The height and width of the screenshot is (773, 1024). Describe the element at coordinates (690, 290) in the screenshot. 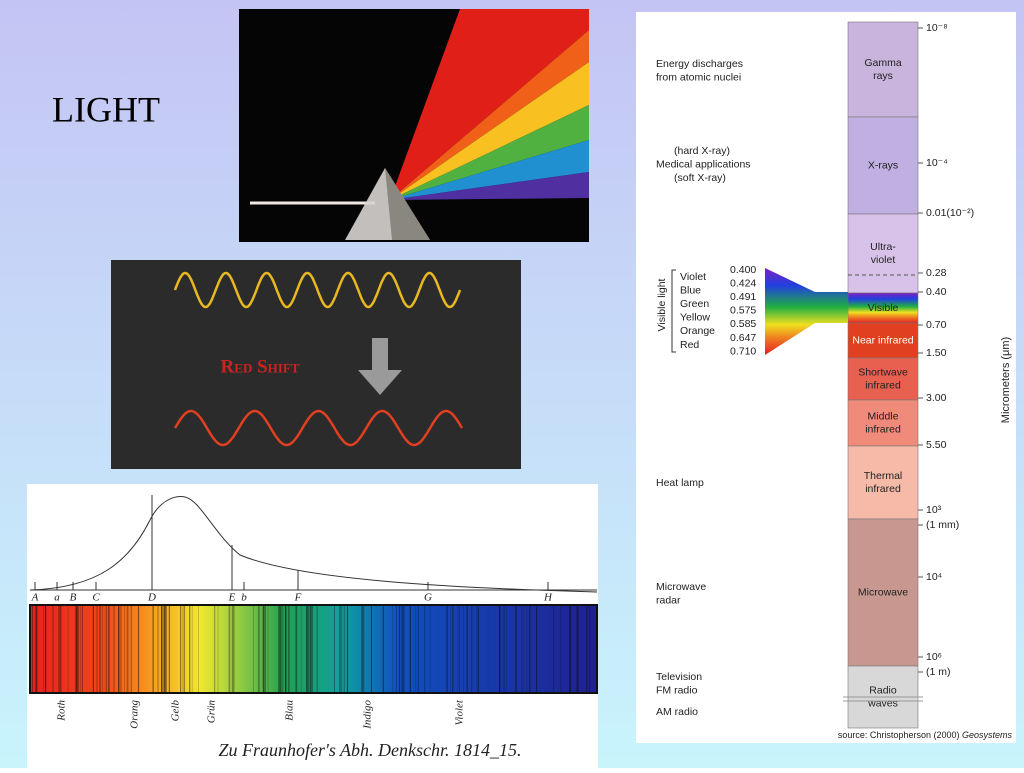

I see `visible-color: Blue` at that location.